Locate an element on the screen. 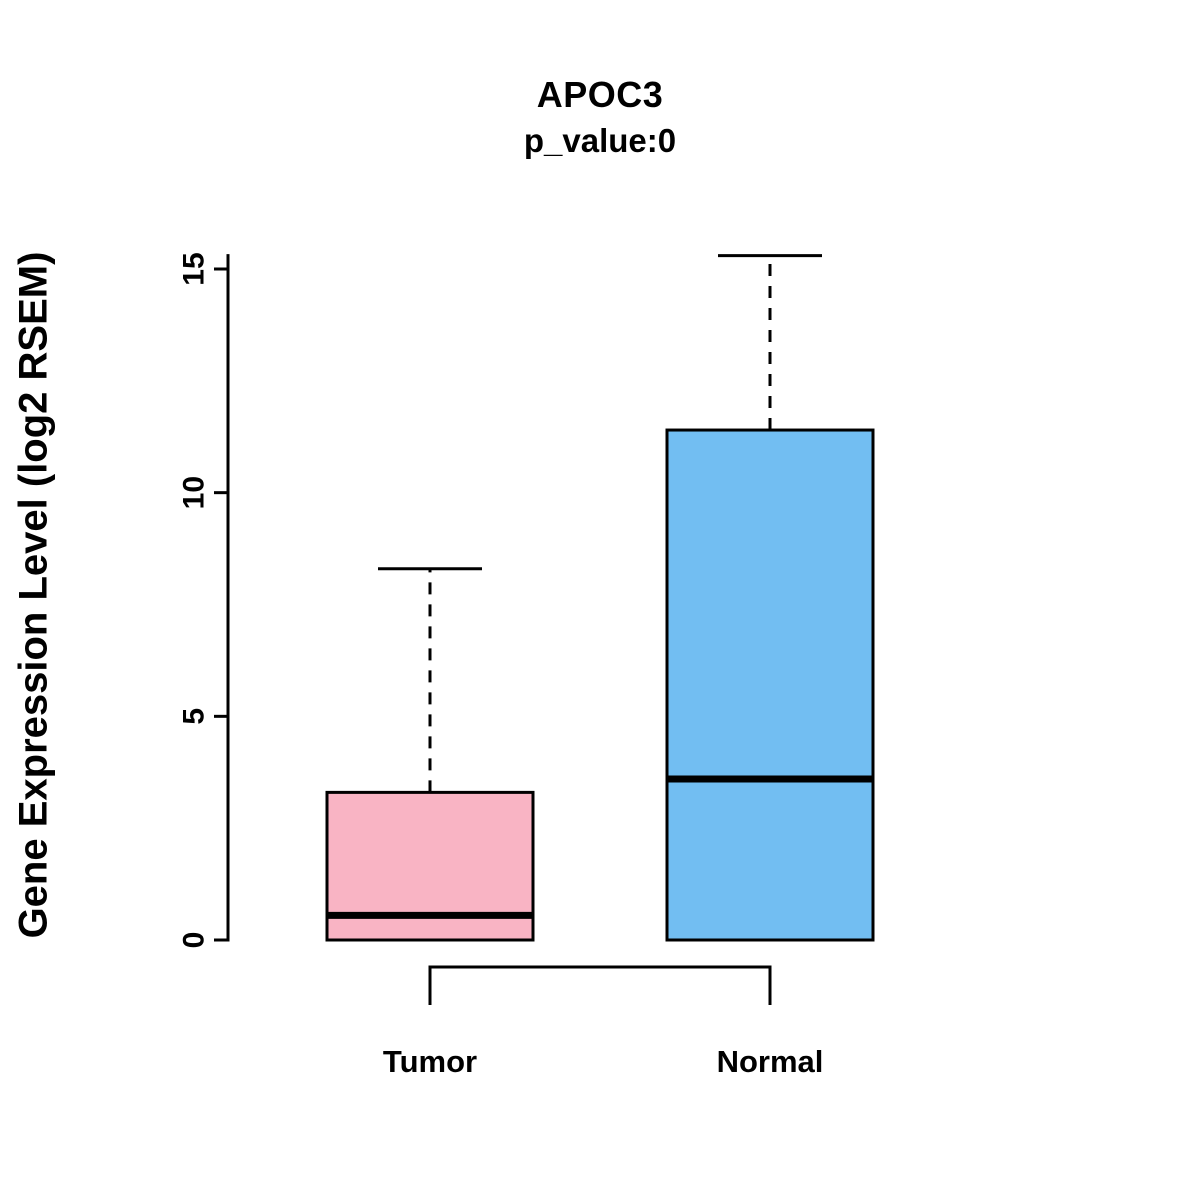 The image size is (1200, 1200). comparison-bracket is located at coordinates (600, 985).